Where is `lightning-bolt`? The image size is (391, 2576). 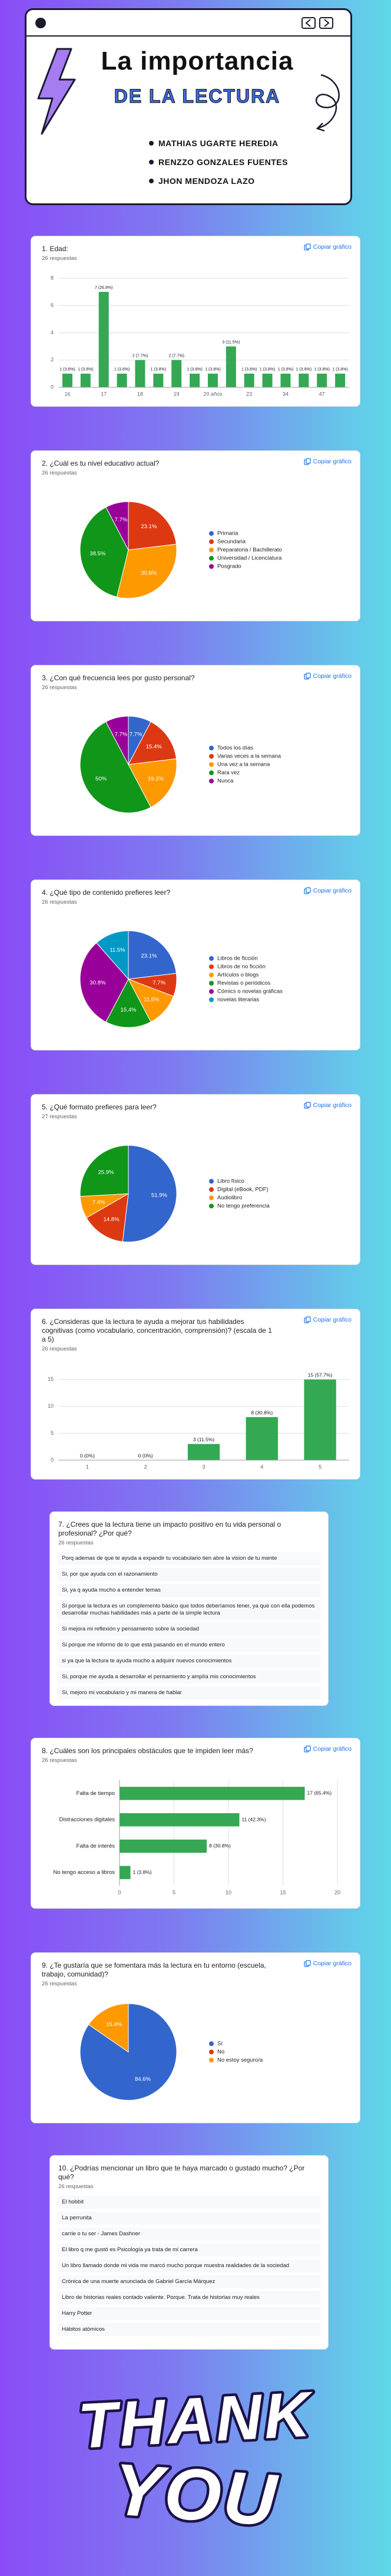
lightning-bolt is located at coordinates (56, 91).